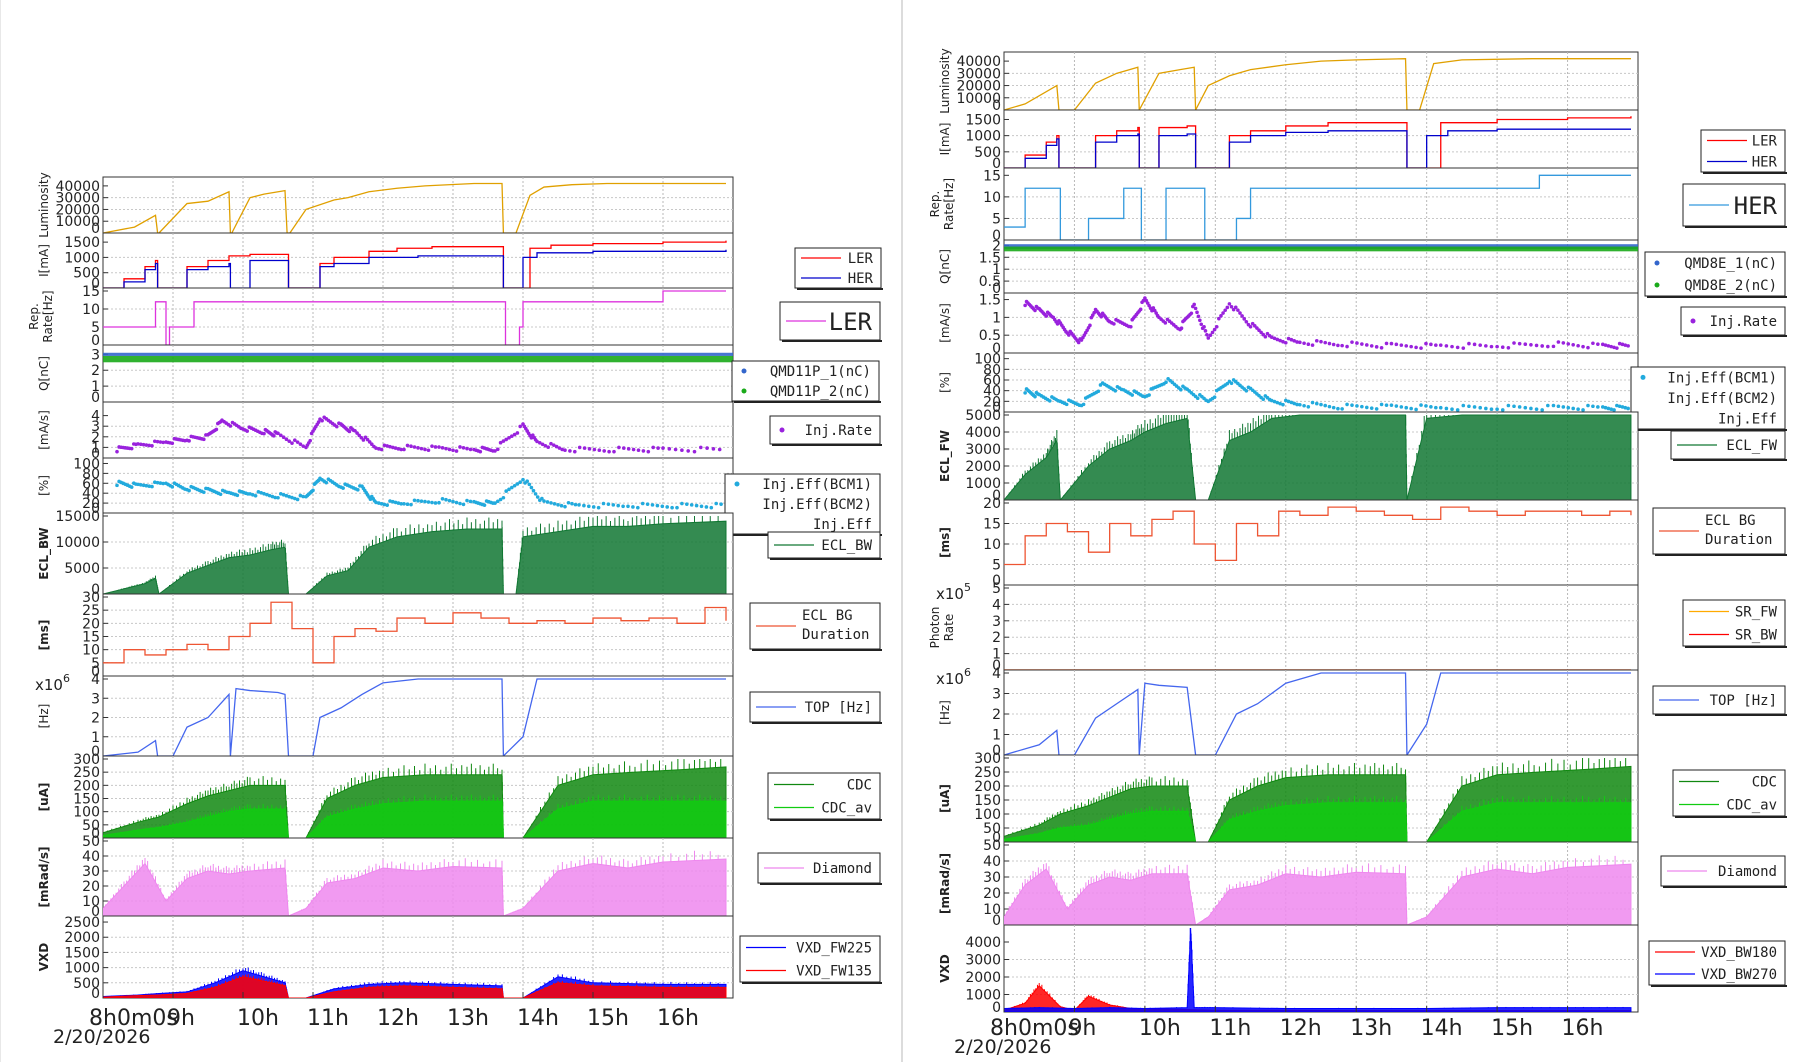  I want to click on series-qmd11p-1-nc--band, so click(418, 354).